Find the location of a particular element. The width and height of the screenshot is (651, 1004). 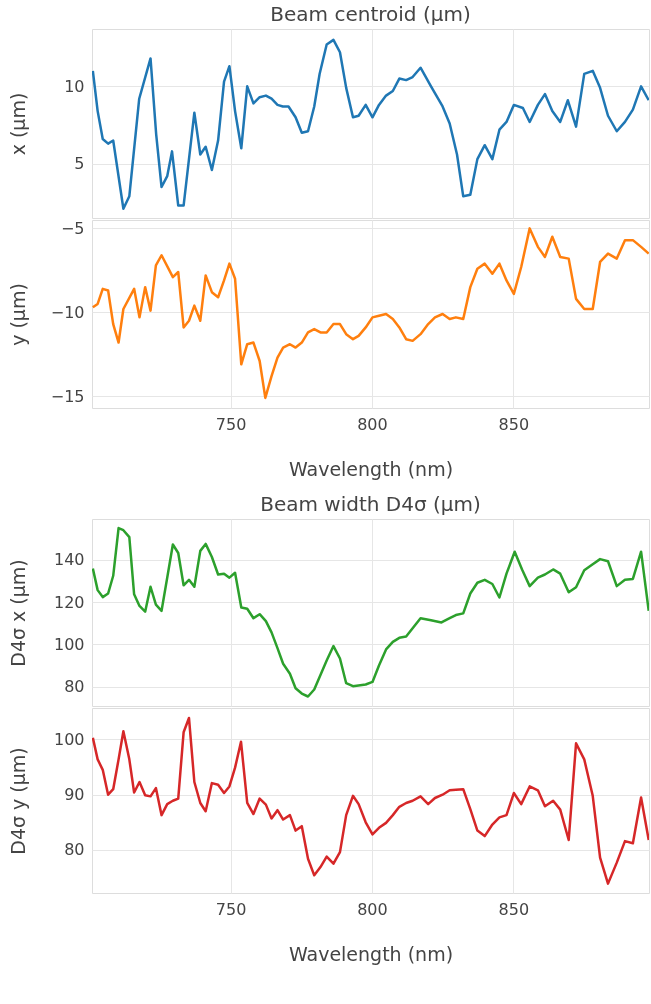

y-axis-title: y (µm) is located at coordinates (17, 314).